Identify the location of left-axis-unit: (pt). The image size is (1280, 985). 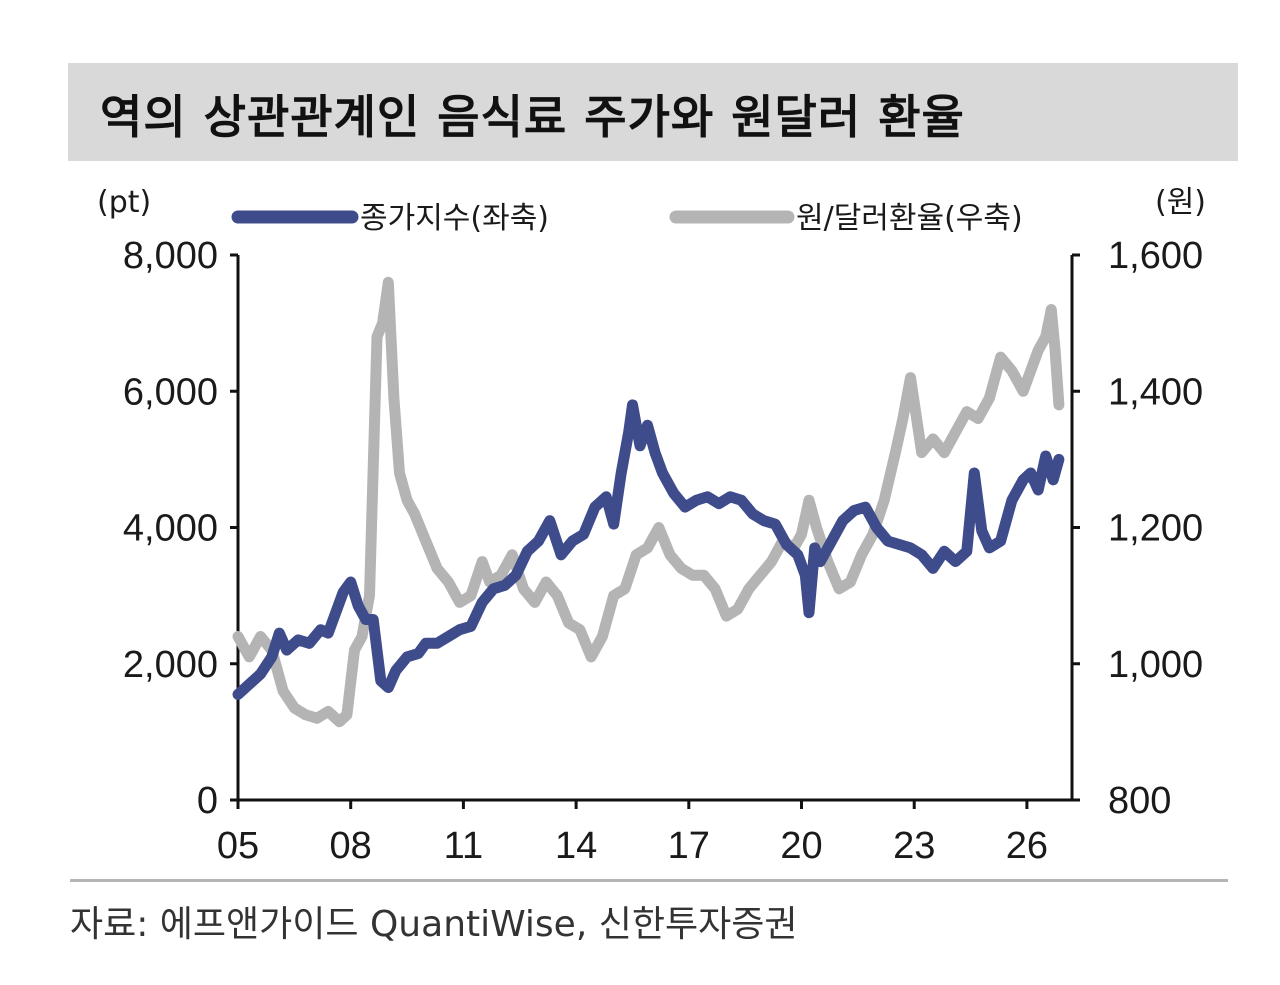
(124, 202).